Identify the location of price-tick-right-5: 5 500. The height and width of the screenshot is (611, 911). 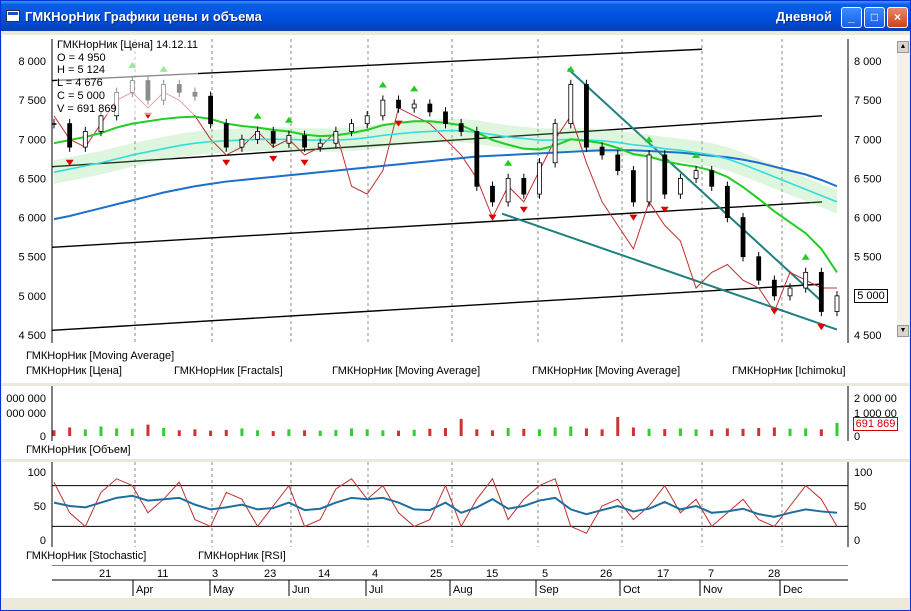
(868, 258).